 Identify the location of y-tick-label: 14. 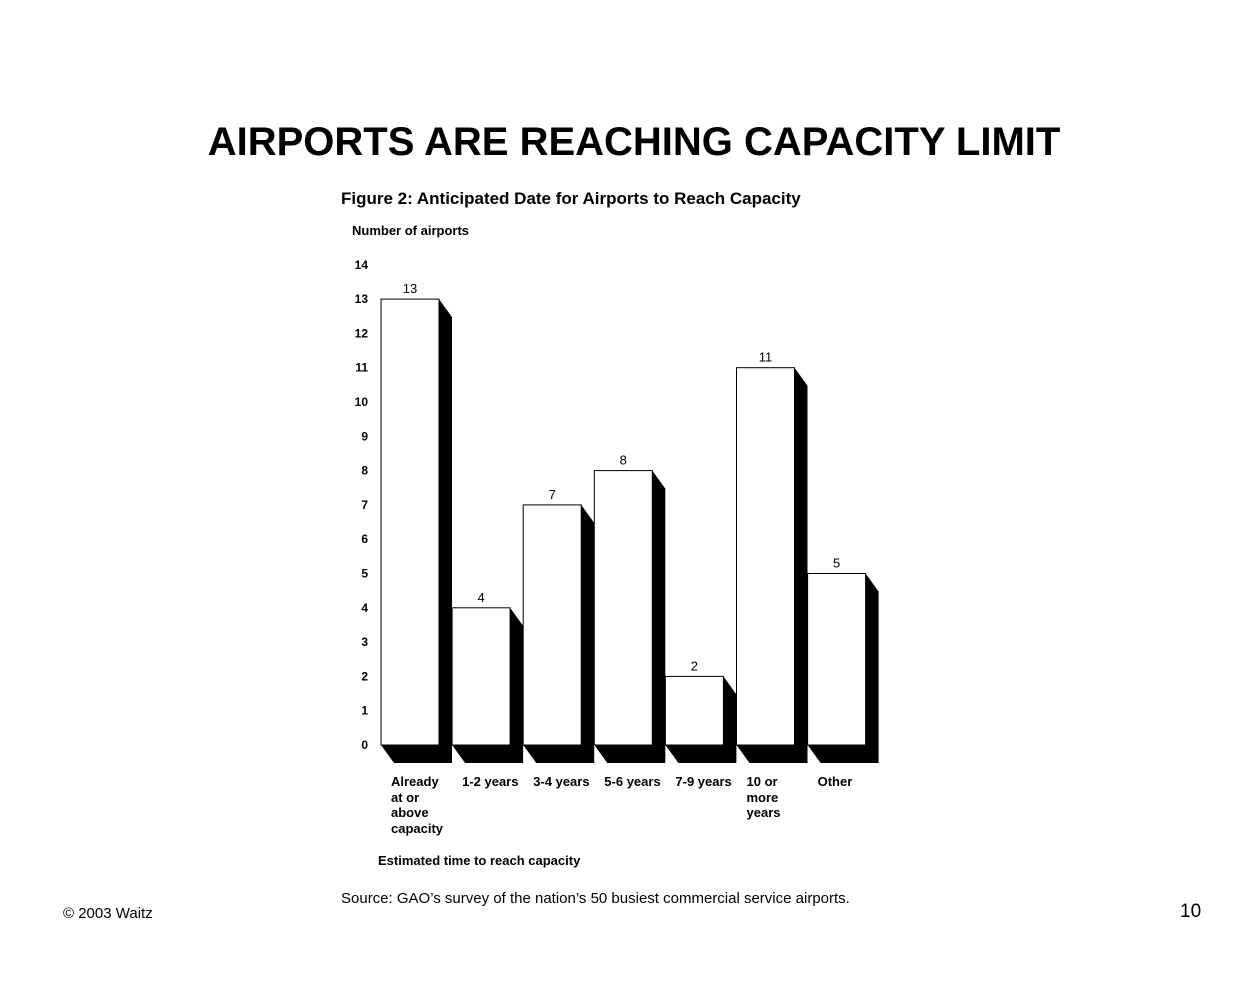
(362, 265).